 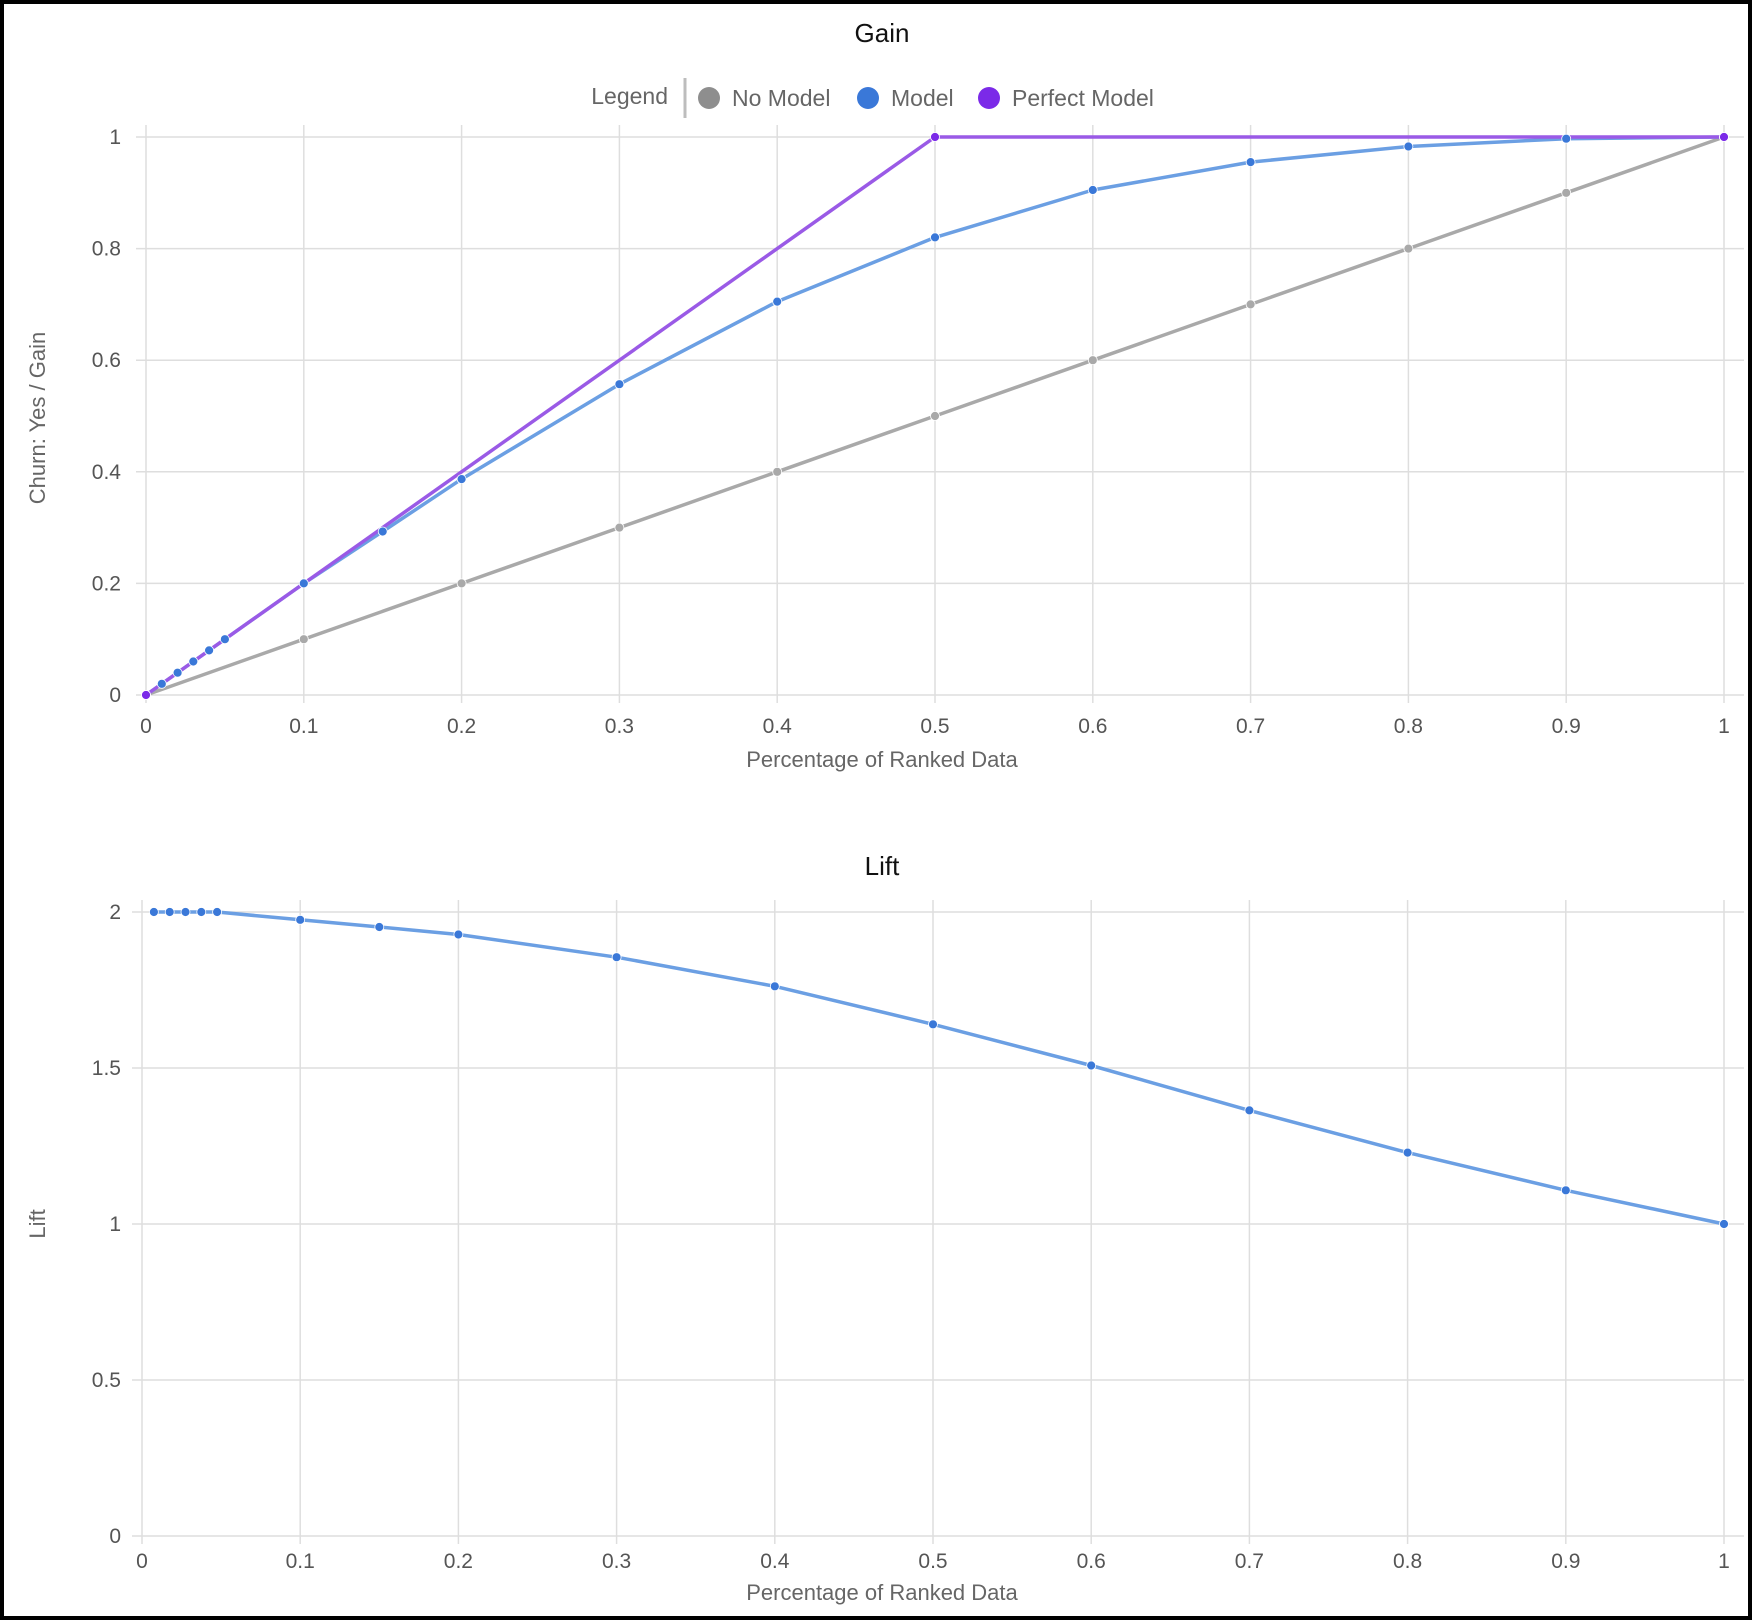 I want to click on gain-x-tick-label: 0, so click(x=146, y=726).